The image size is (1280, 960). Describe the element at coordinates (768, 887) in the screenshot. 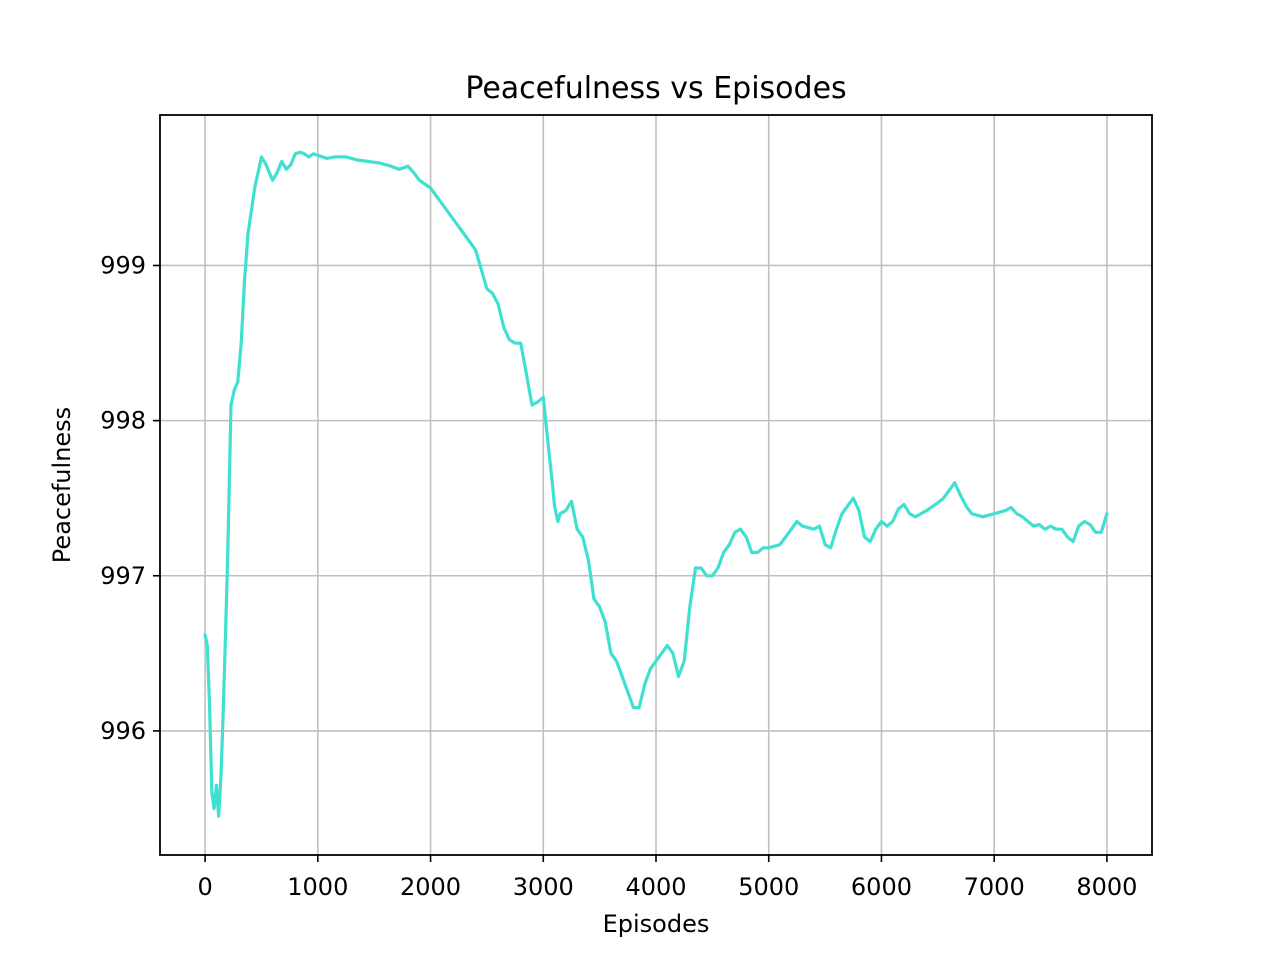

I see `x-tick-label: 5000` at that location.